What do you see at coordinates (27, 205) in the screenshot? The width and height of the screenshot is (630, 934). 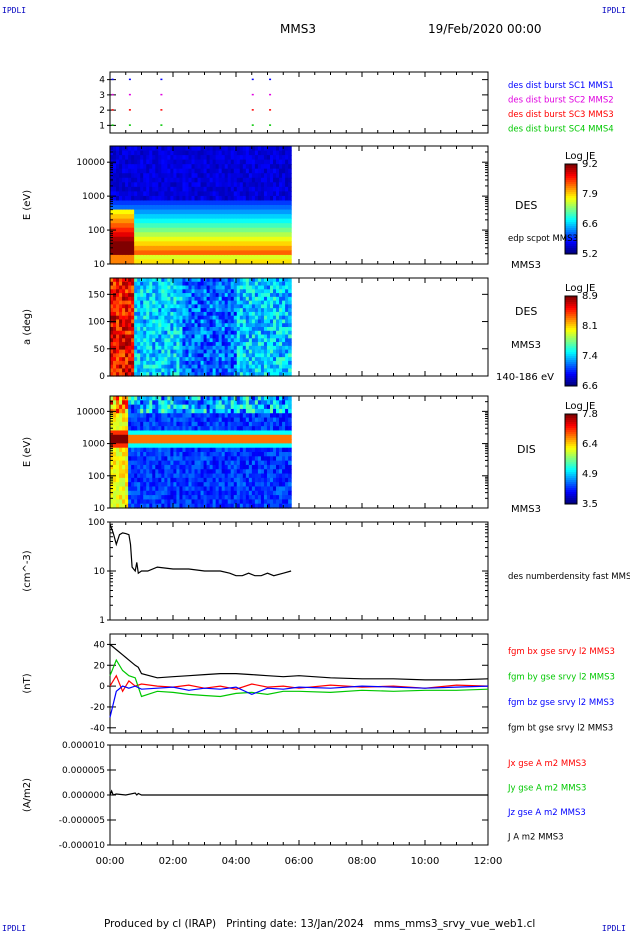 I see `y-axis-label: E (eV)` at bounding box center [27, 205].